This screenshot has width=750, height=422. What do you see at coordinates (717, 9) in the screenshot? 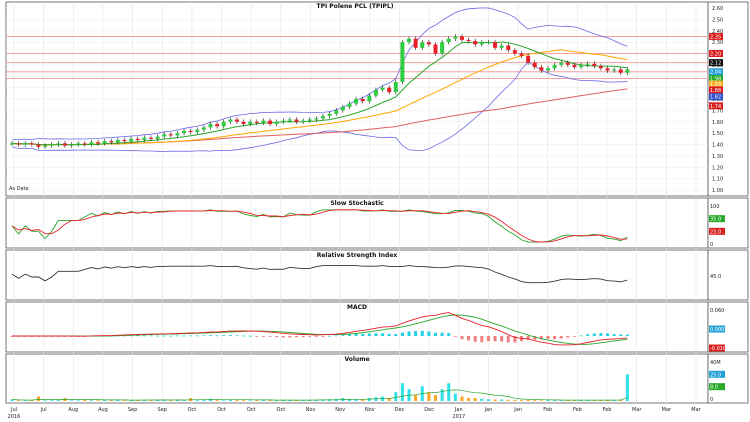
I see `price-axis-label: 2.60` at bounding box center [717, 9].